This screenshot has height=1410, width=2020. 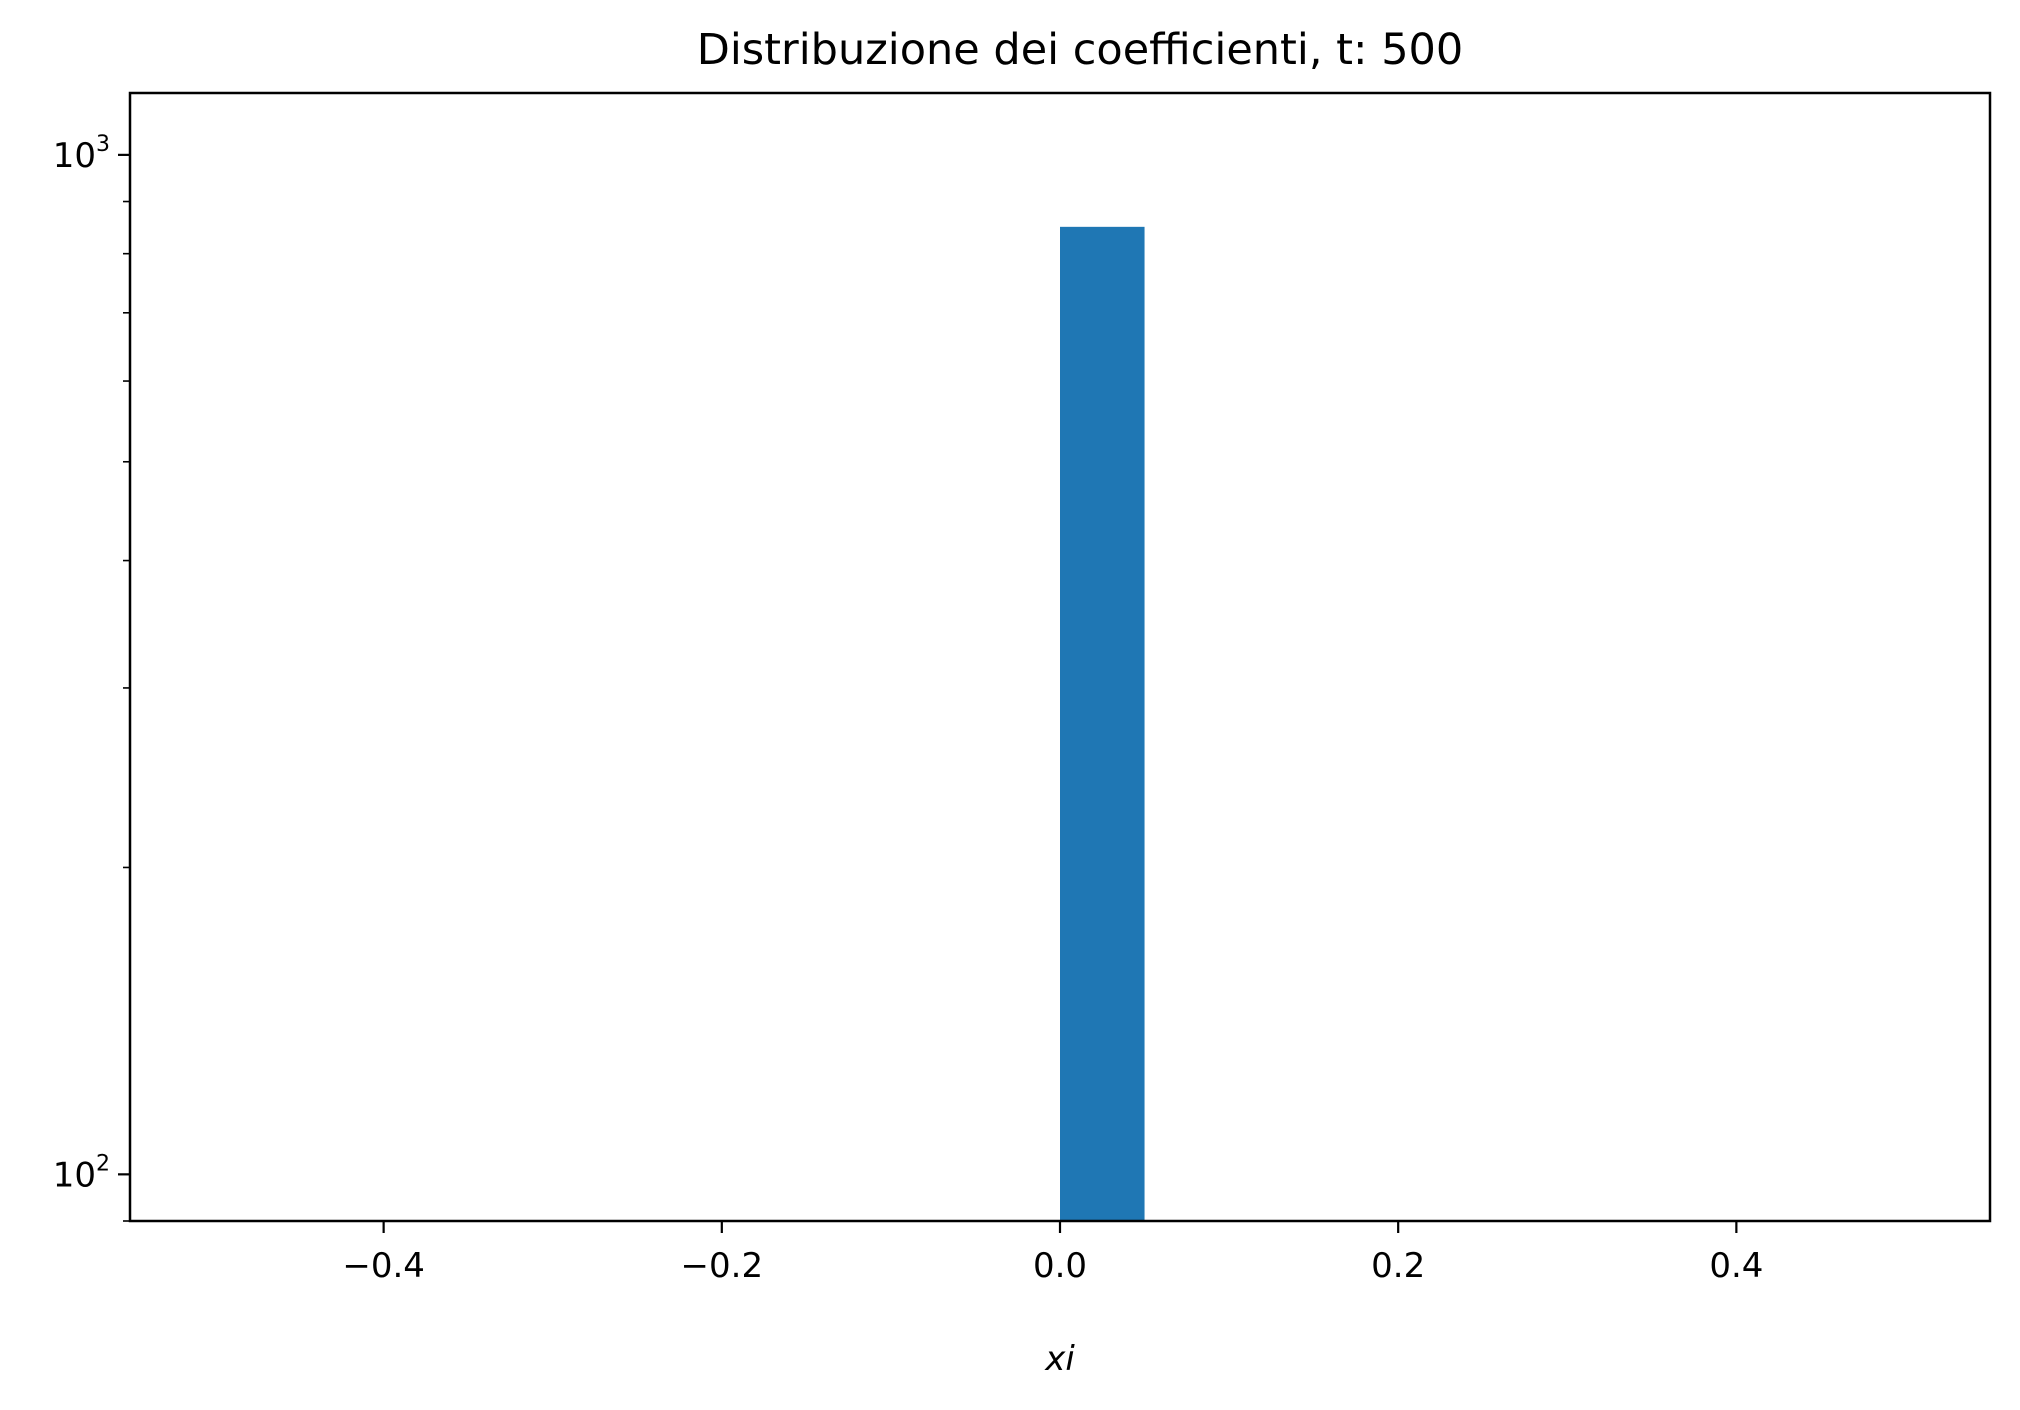 I want to click on y-tick-label-0: 10², so click(x=81, y=1173).